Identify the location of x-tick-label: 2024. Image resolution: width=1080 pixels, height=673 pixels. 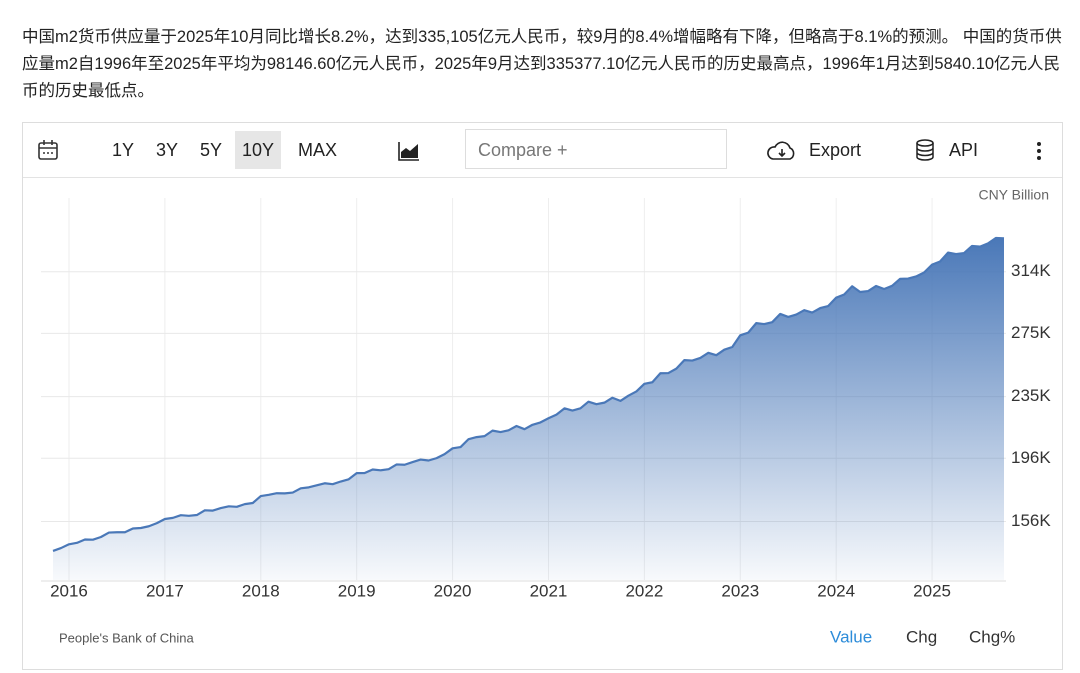
(836, 590).